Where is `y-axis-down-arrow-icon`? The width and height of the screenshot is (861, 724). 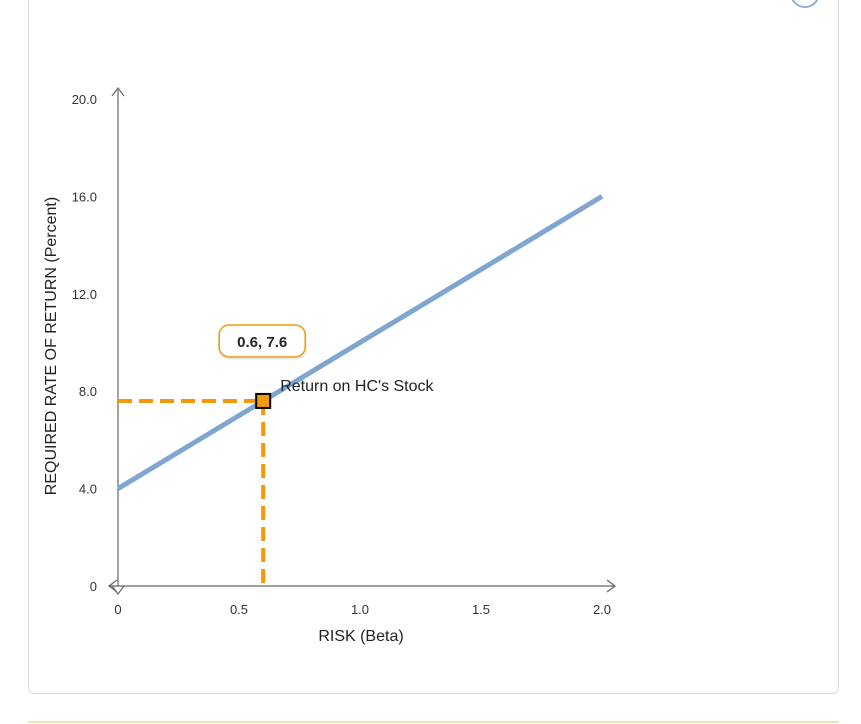
y-axis-down-arrow-icon is located at coordinates (118, 590).